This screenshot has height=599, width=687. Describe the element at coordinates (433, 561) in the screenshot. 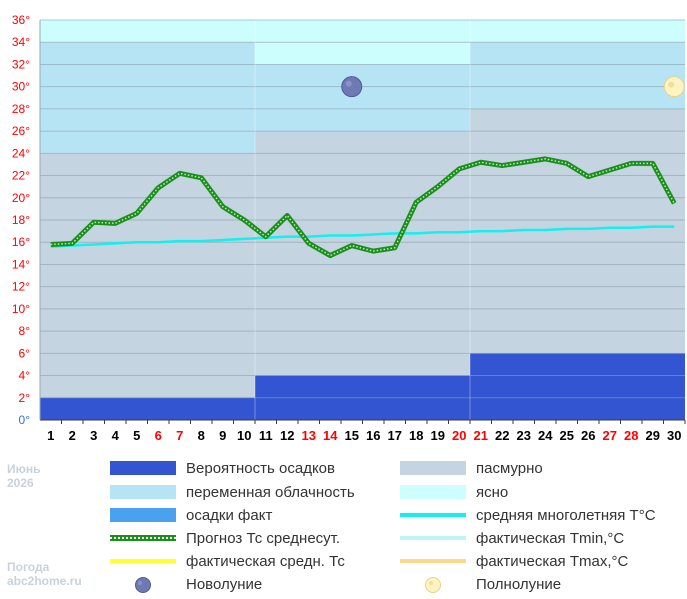

I see `legend-swatch-fact-max` at that location.